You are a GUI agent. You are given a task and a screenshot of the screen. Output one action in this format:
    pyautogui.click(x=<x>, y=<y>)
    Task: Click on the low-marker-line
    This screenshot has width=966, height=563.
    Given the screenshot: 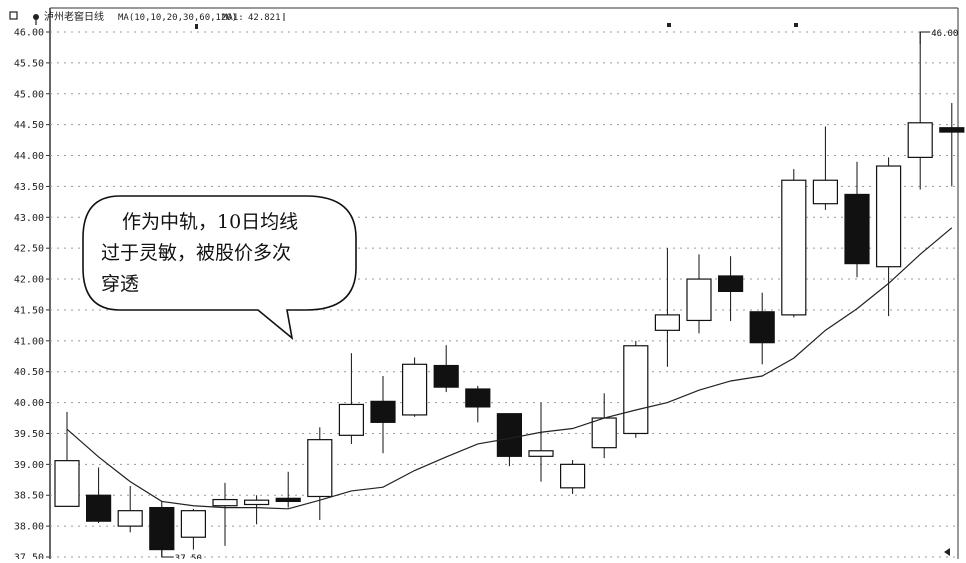 What is the action you would take?
    pyautogui.click(x=167, y=552)
    